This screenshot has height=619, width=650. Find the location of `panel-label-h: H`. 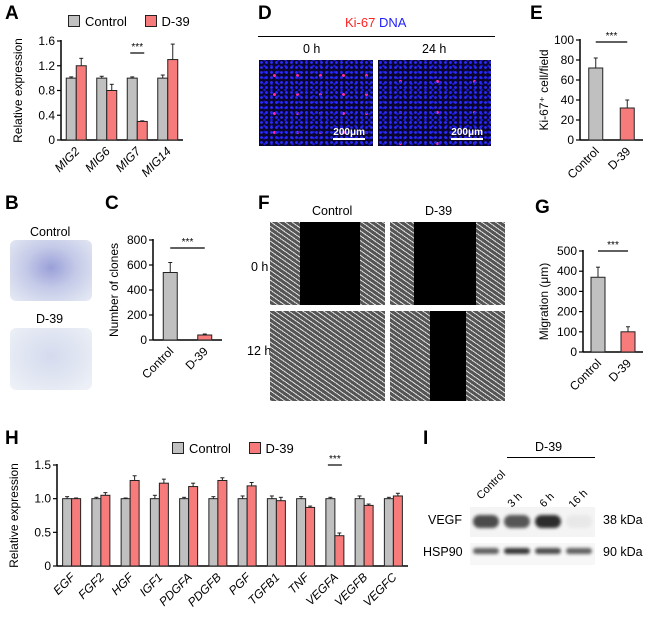

panel-label-h: H is located at coordinates (12, 438).